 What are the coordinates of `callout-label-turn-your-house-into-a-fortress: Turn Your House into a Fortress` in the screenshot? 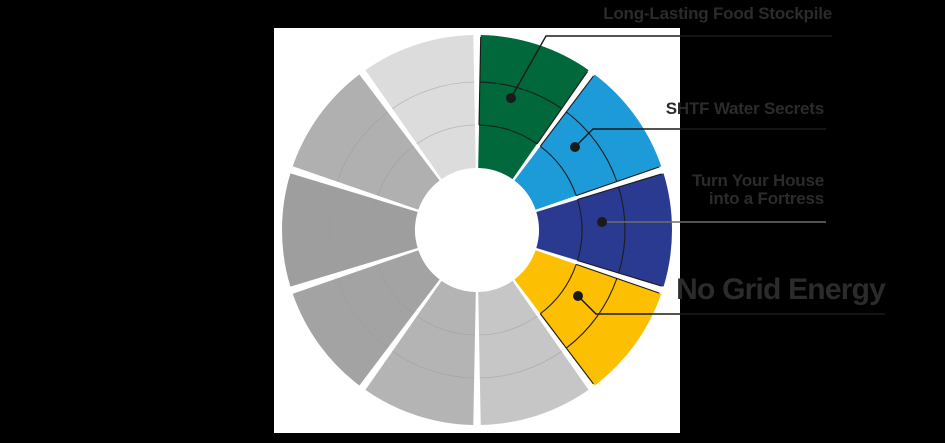 It's located at (757, 190).